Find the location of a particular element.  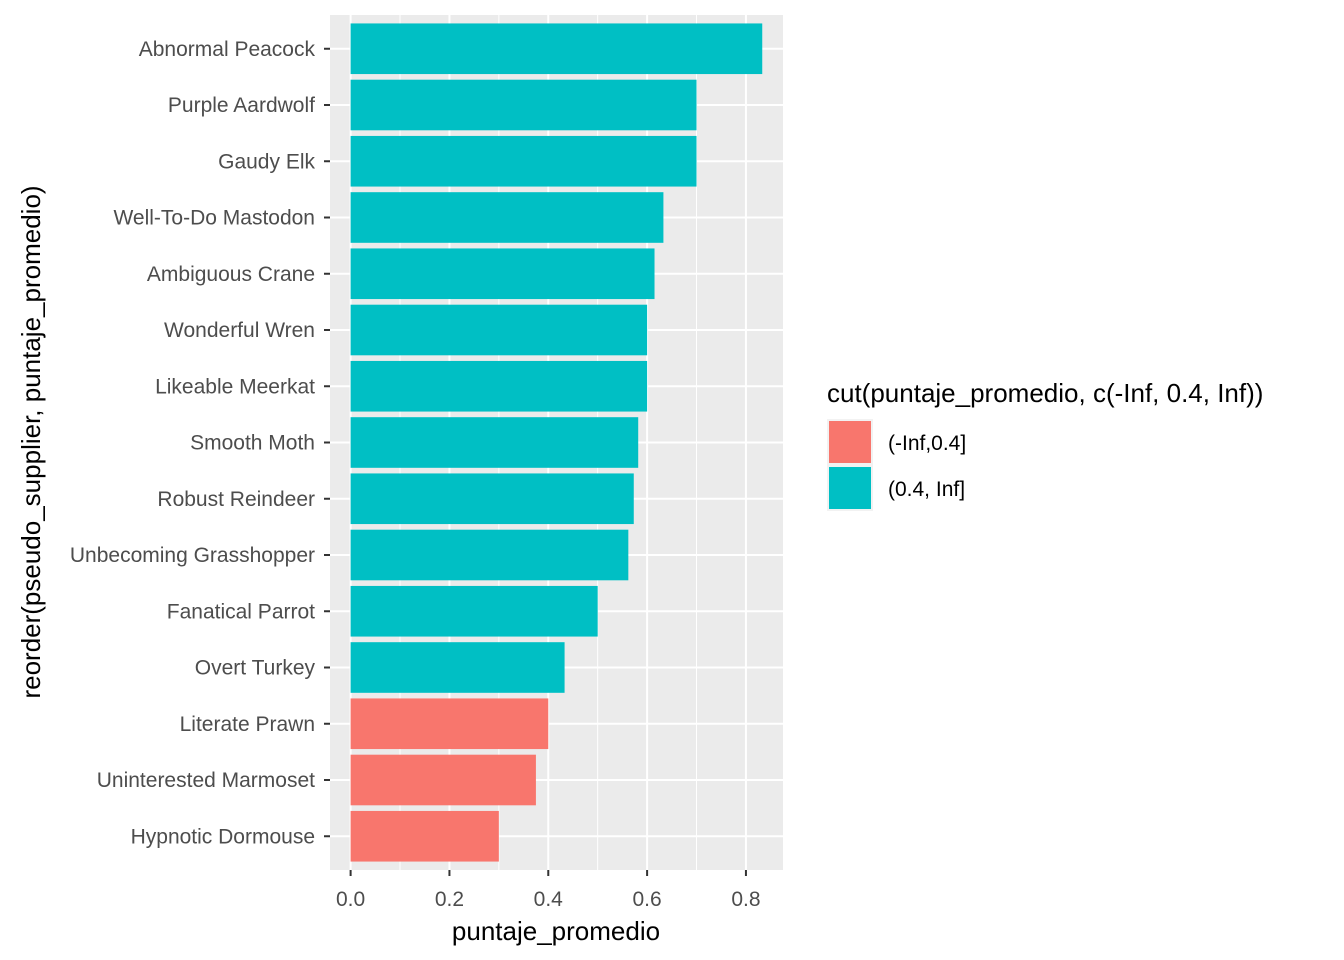

x-tick-label: 0.4 is located at coordinates (549, 899).